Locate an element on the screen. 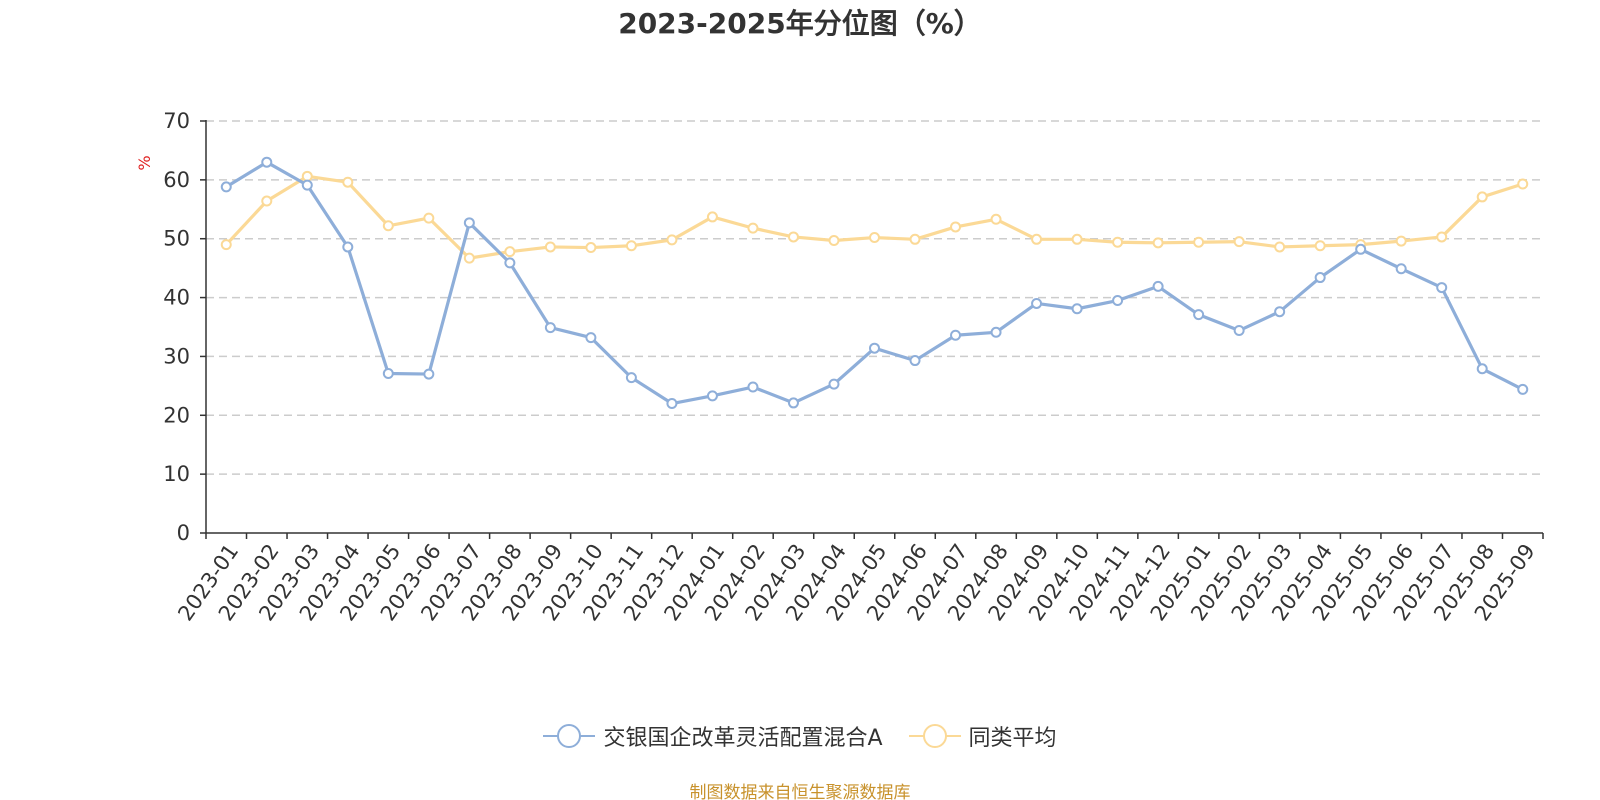  y-tick-label: 60 is located at coordinates (176, 180).